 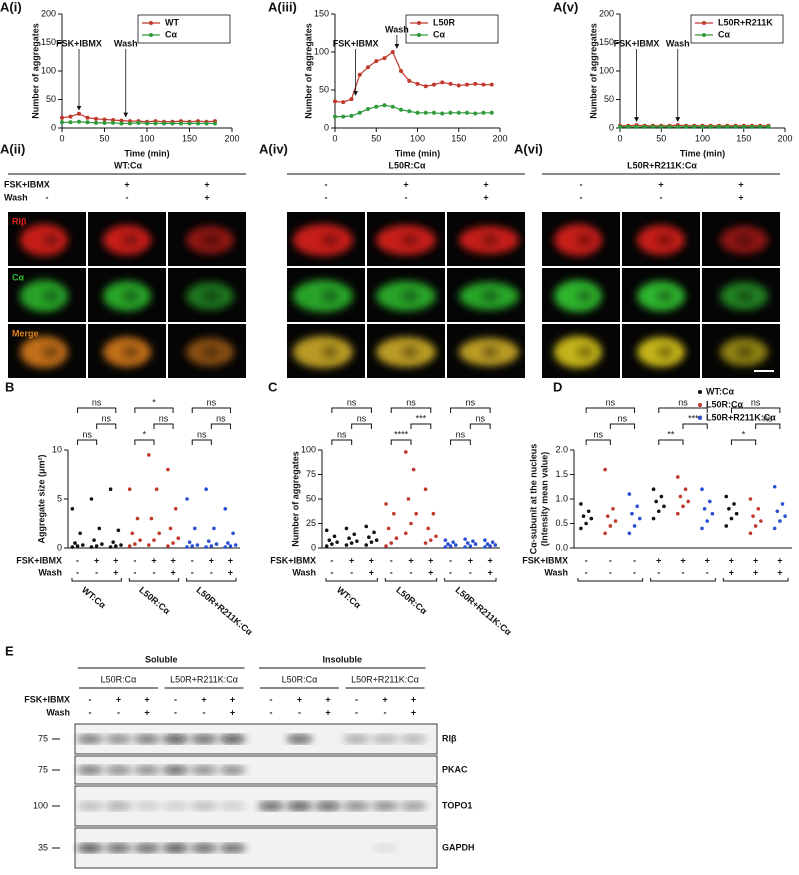 I want to click on protein-label: GAPDH, so click(x=458, y=847).